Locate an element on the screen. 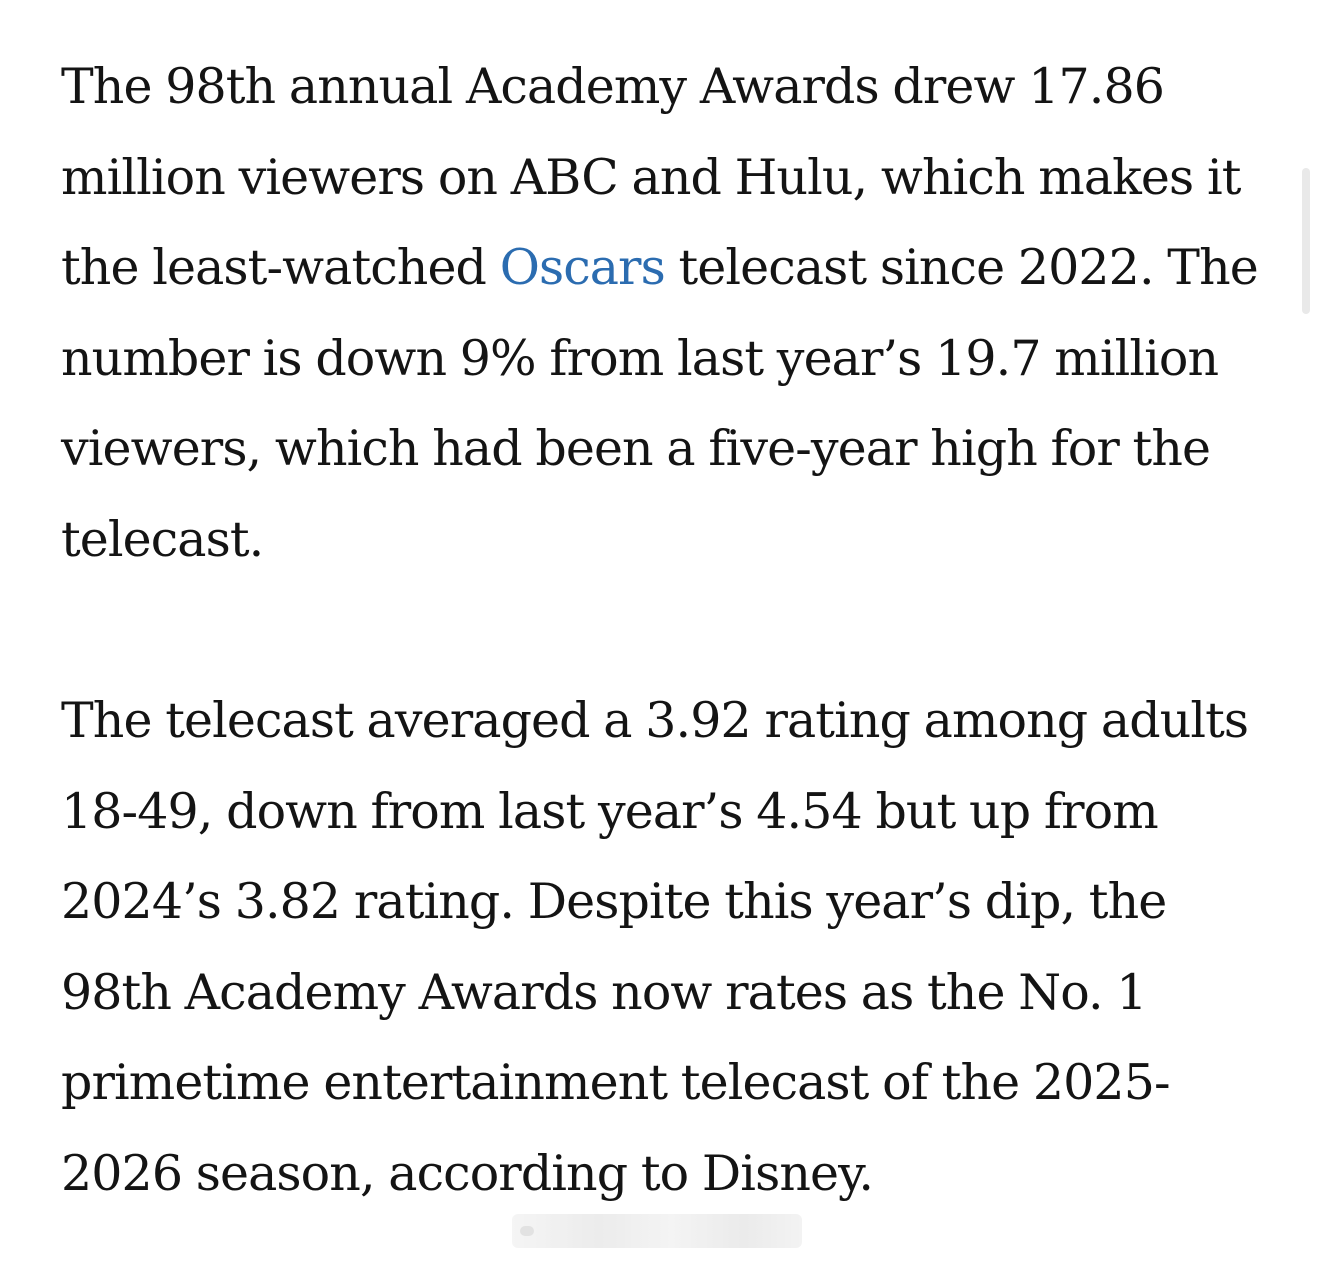 This screenshot has width=1320, height=1262. watermark-image is located at coordinates (657, 1231).